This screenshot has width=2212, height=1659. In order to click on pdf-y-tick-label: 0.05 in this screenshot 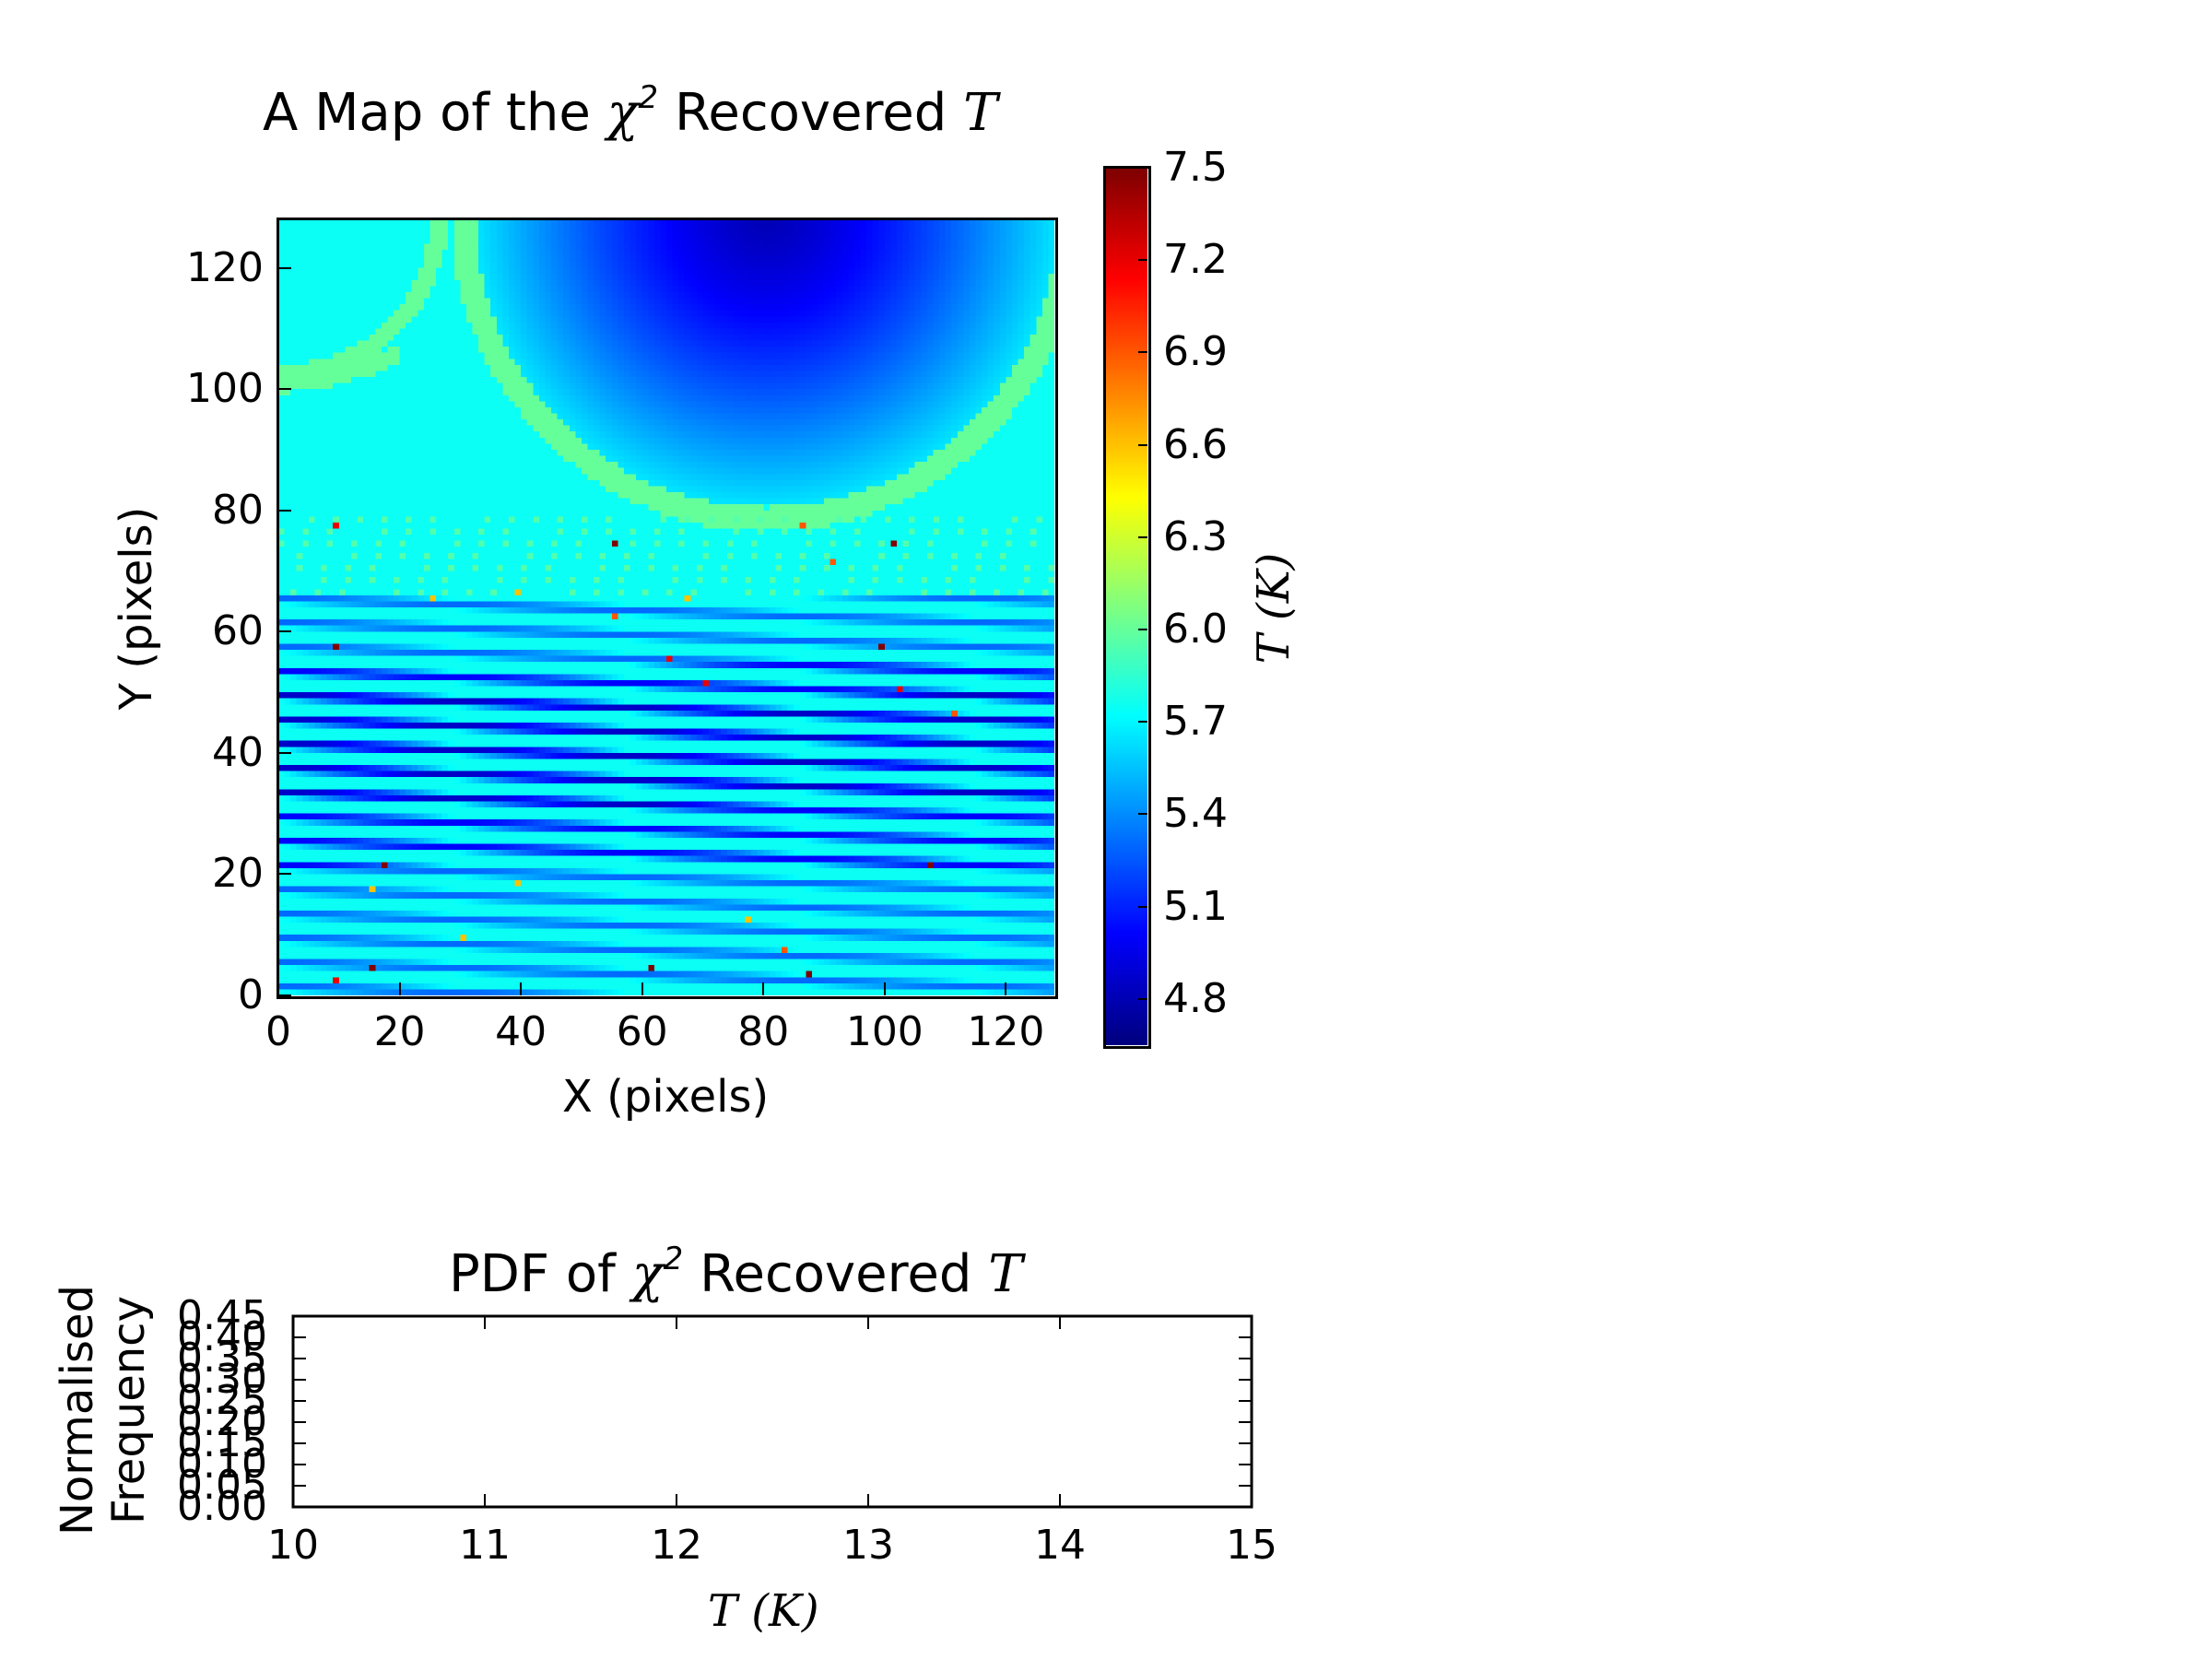, I will do `click(222, 1485)`.